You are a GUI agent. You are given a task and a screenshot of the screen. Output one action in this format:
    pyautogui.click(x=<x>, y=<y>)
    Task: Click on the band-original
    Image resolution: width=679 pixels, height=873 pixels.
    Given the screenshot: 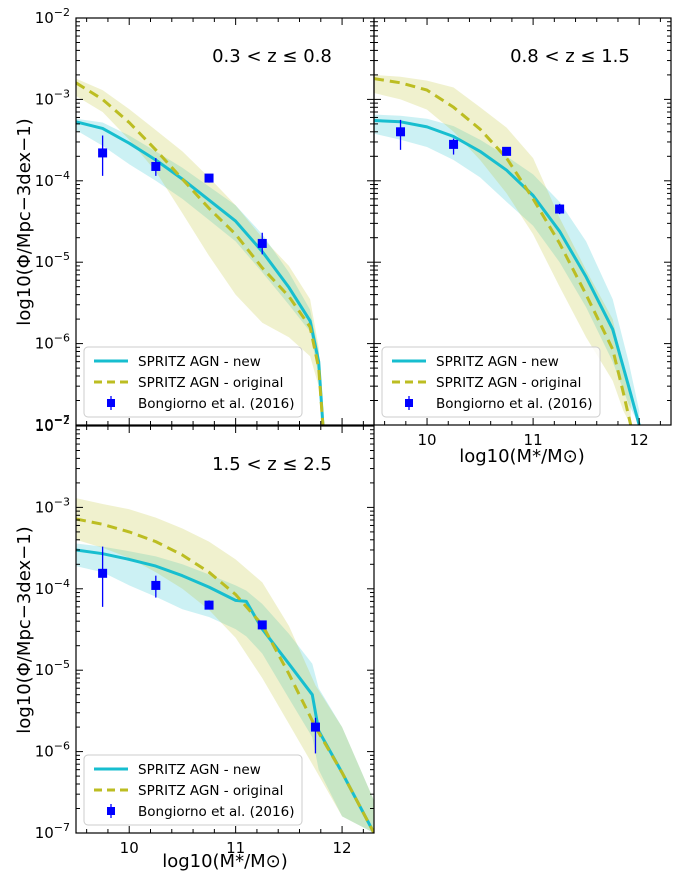 What is the action you would take?
    pyautogui.click(x=199, y=251)
    